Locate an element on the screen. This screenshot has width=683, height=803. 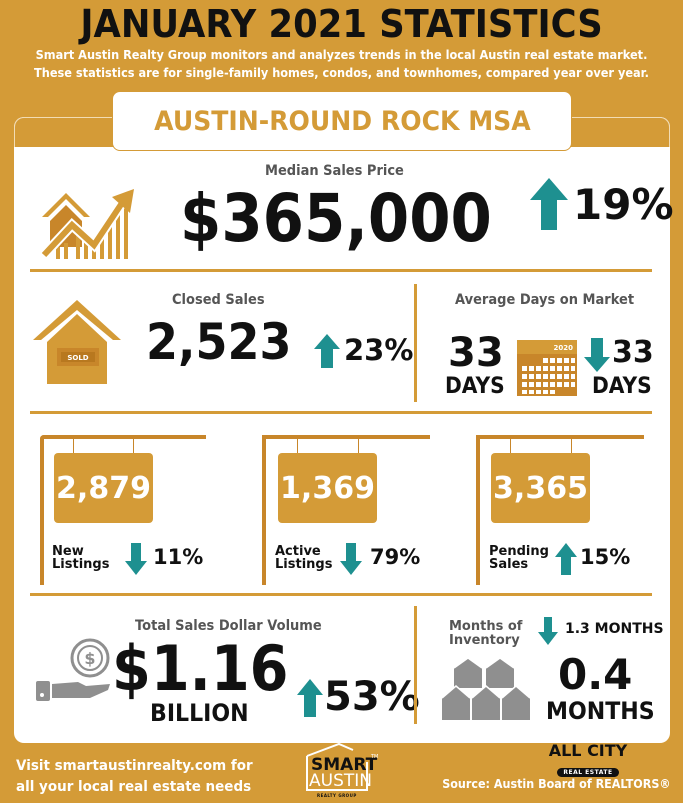
months-inventory-change: 1.3 MONTHS is located at coordinates (614, 629).